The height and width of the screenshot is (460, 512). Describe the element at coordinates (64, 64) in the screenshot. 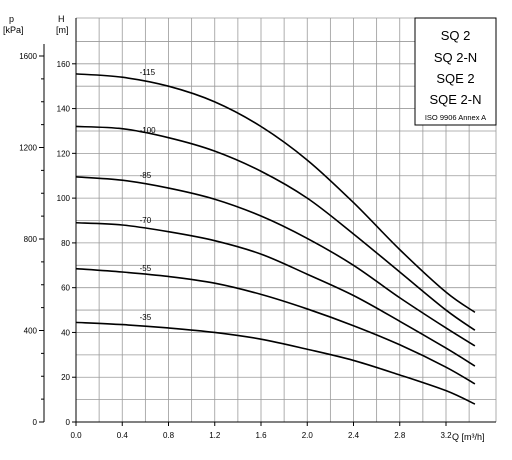

I see `y-tick-label: 160` at that location.